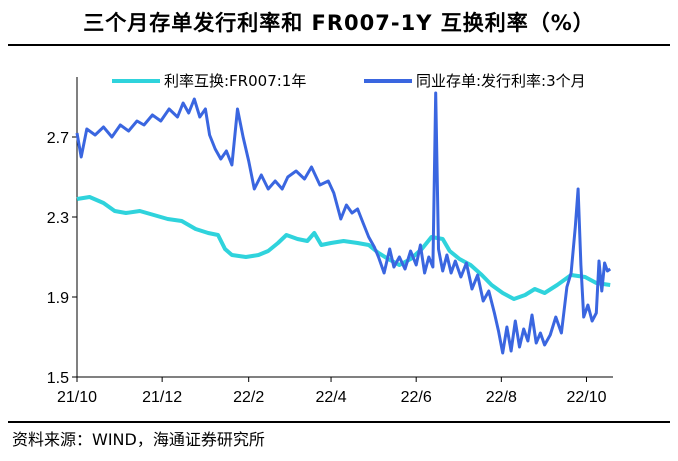 The width and height of the screenshot is (678, 461). What do you see at coordinates (339, 422) in the screenshot?
I see `source-divider` at bounding box center [339, 422].